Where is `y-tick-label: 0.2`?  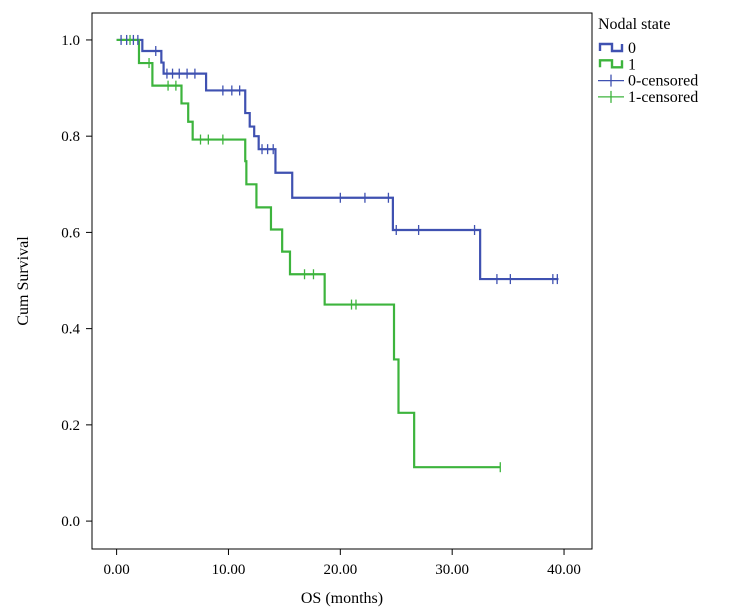 y-tick-label: 0.2 is located at coordinates (70, 426).